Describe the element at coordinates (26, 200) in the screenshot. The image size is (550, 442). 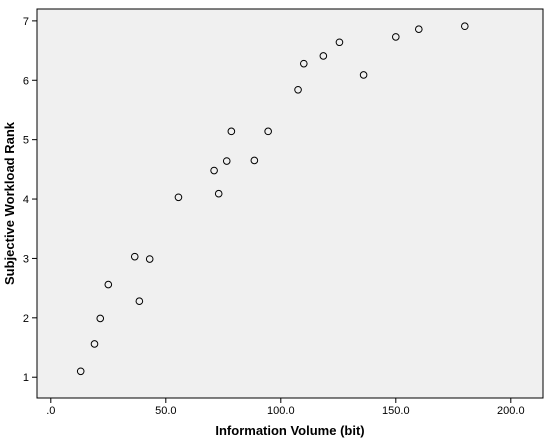
I see `y-tick-label: 4` at that location.